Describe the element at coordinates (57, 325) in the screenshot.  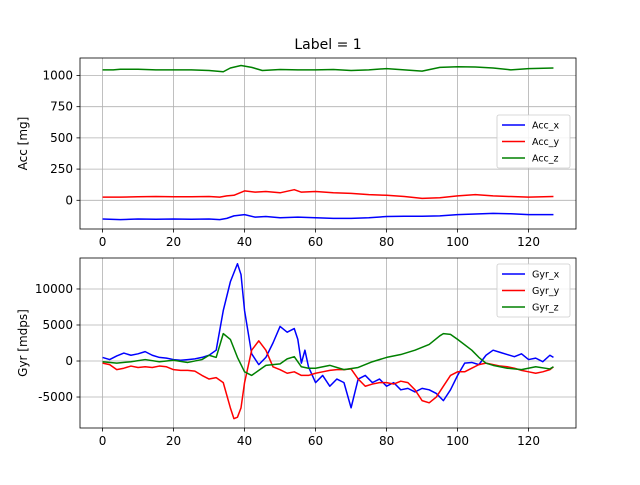
I see `y-tick-label: 5000` at that location.